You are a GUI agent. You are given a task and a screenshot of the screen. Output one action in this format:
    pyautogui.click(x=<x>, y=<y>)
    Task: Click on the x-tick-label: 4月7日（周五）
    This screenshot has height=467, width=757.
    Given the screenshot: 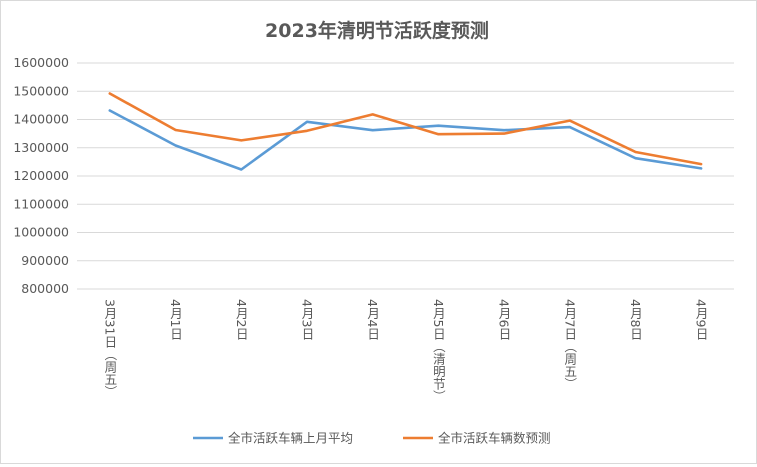 What is the action you would take?
    pyautogui.click(x=569, y=344)
    